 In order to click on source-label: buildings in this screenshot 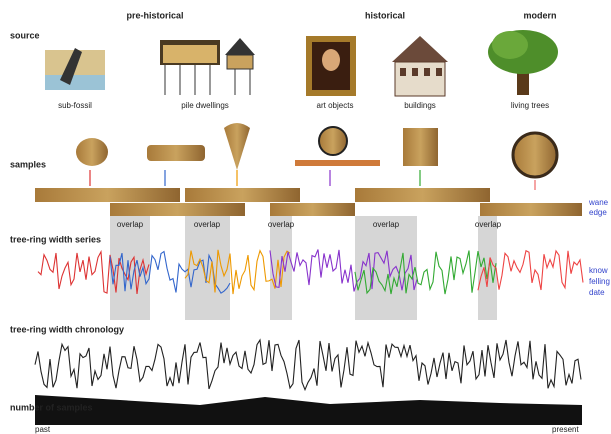, I will do `click(420, 105)`.